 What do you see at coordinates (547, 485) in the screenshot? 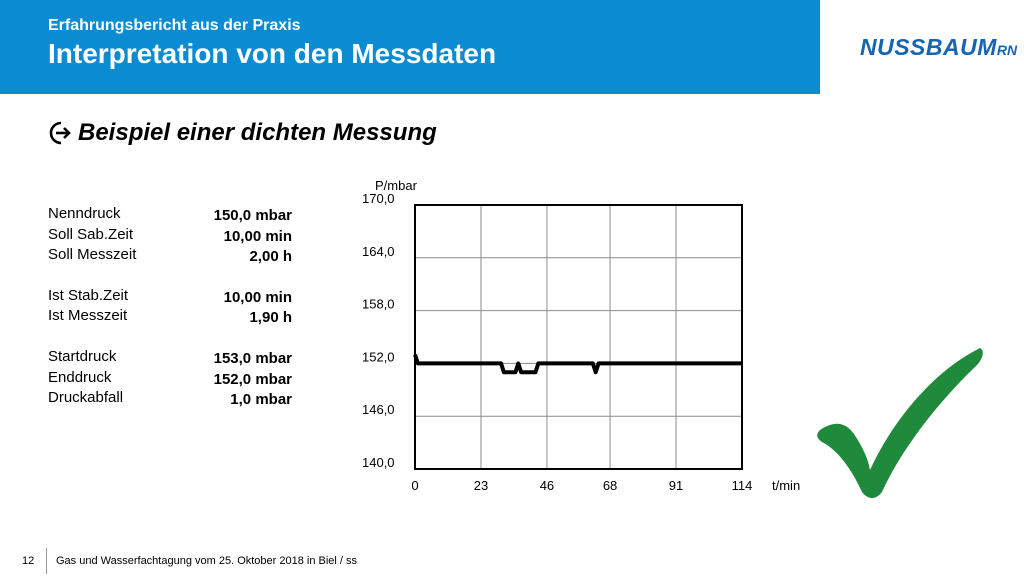
I see `x-tick-label: 46` at bounding box center [547, 485].